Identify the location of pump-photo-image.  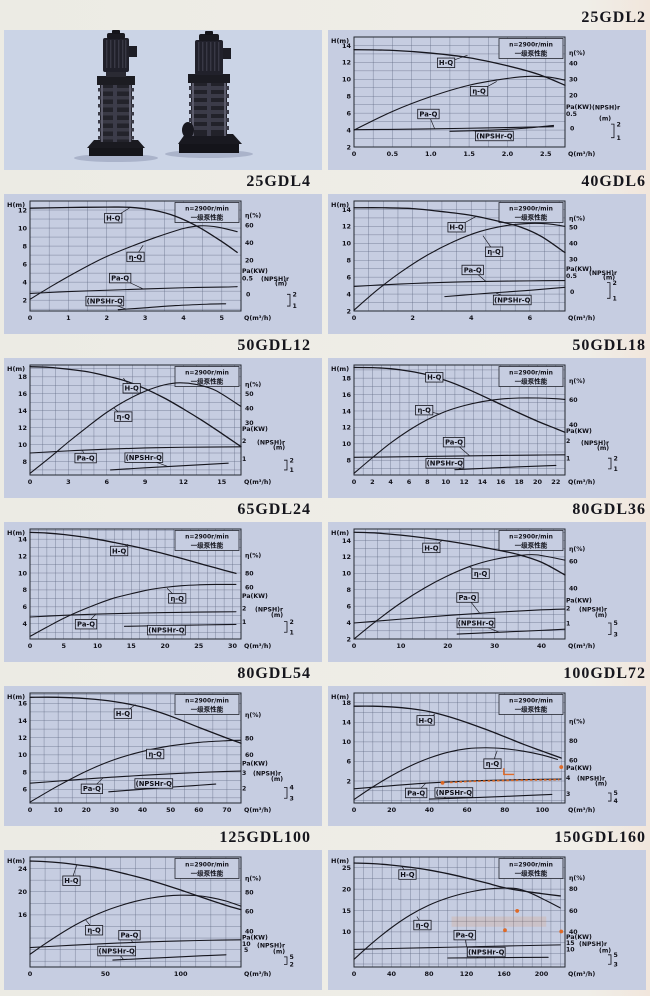
(163, 100).